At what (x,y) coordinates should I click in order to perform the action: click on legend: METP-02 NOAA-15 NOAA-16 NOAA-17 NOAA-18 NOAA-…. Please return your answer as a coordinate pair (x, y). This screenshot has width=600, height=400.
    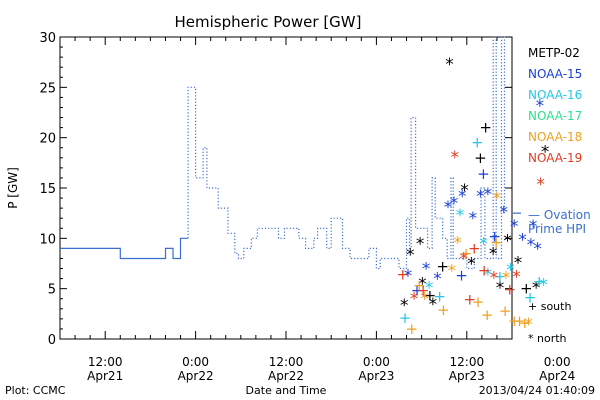
    Looking at the image, I should click on (555, 105).